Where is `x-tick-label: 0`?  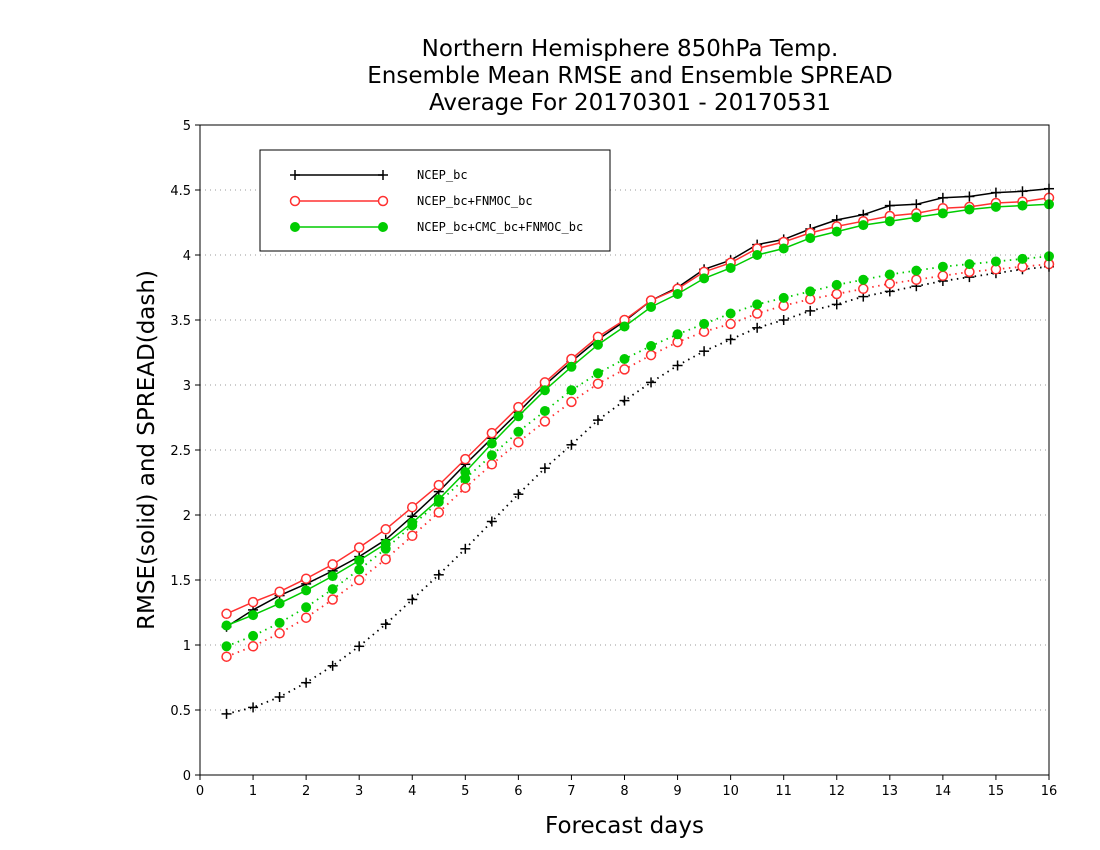 x-tick-label: 0 is located at coordinates (200, 791).